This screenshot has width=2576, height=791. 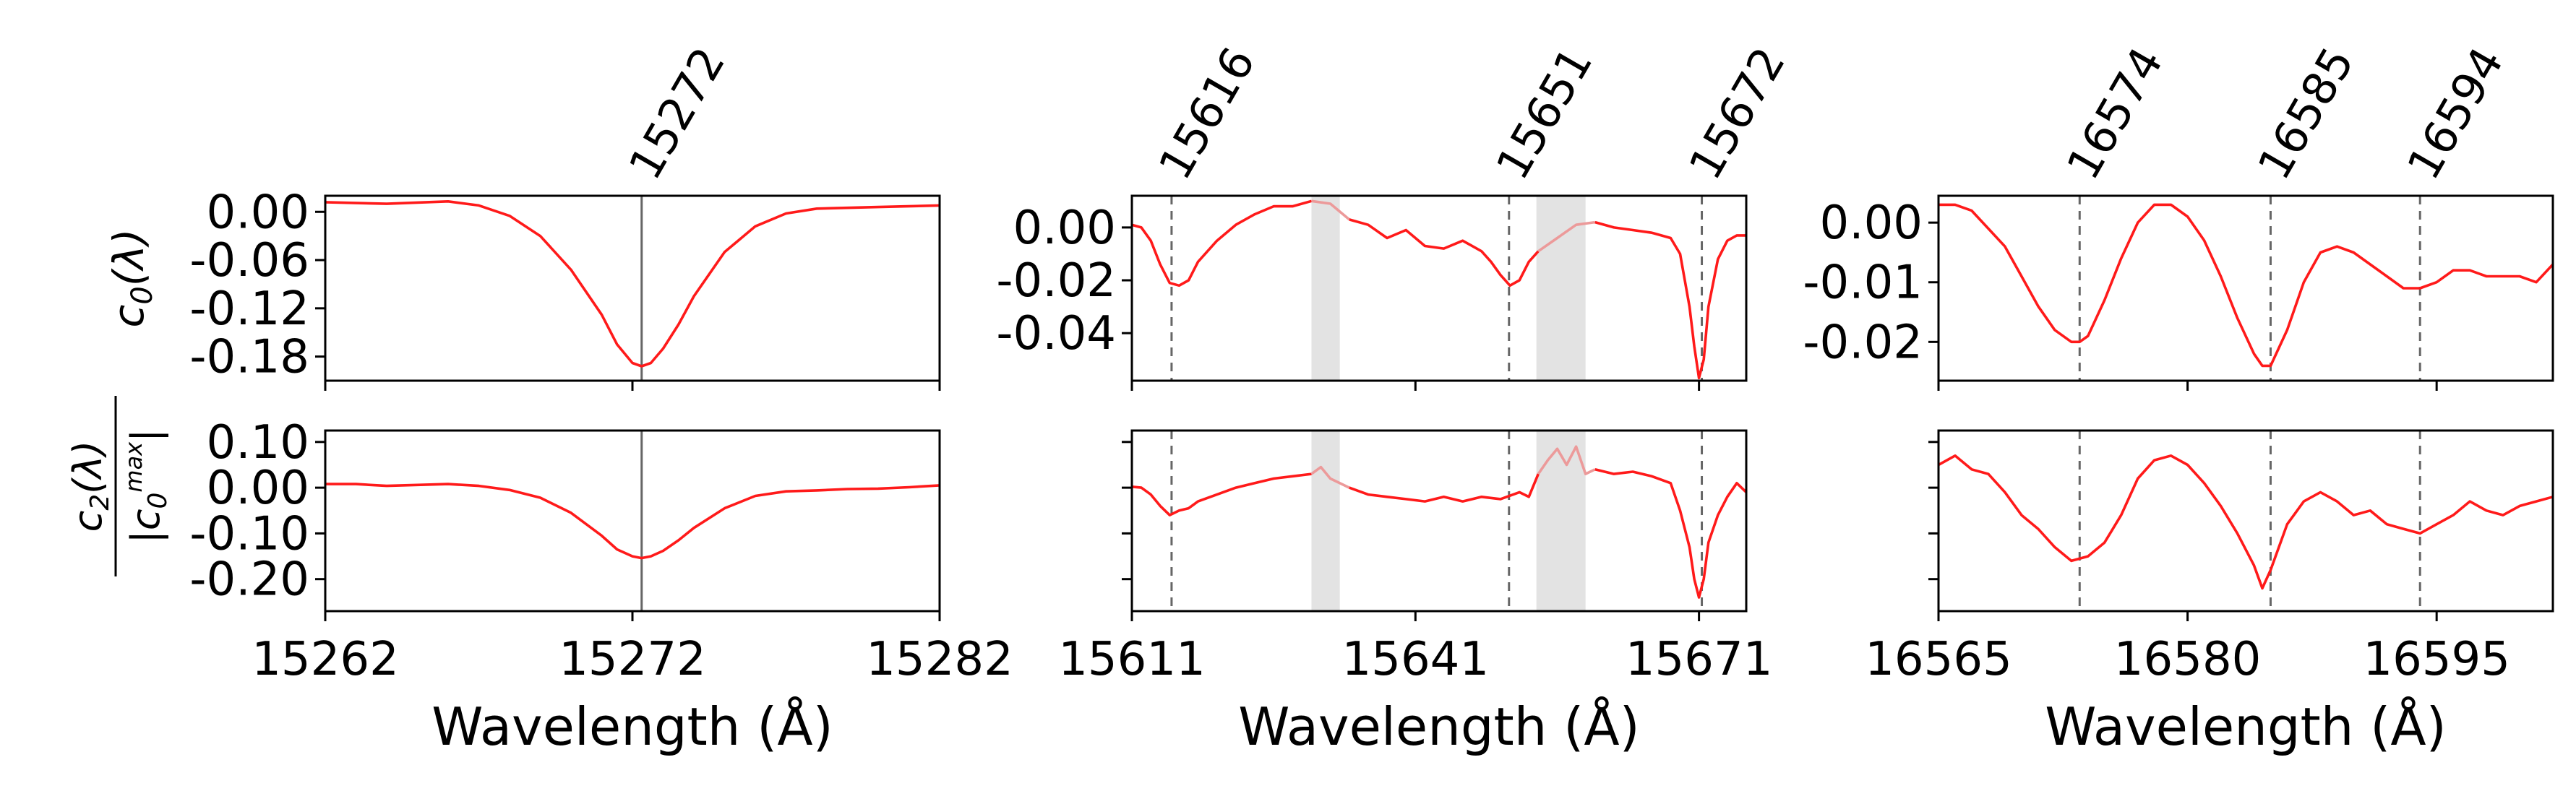 I want to click on y-tick-label: -0.01, so click(x=1863, y=283).